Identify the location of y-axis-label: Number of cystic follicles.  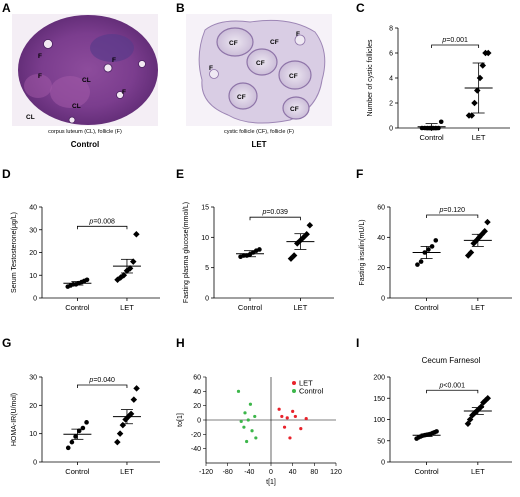
(370, 78).